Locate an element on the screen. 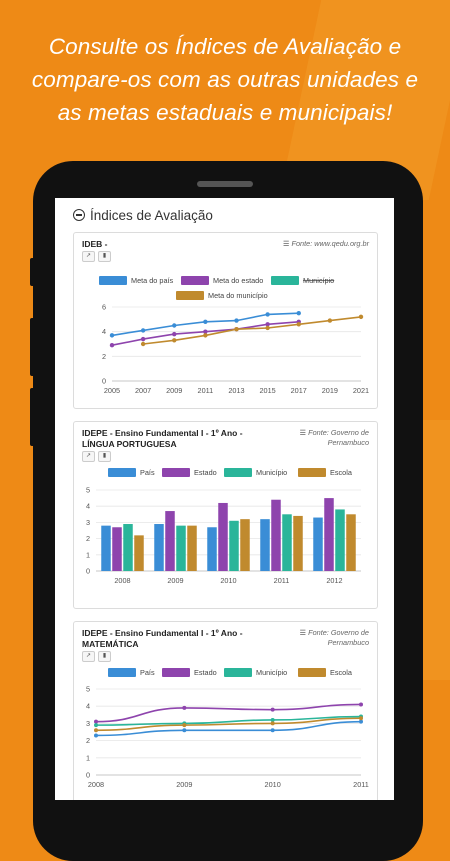 Image resolution: width=450 pixels, height=861 pixels. x-tick-label: 2010 is located at coordinates (273, 784).